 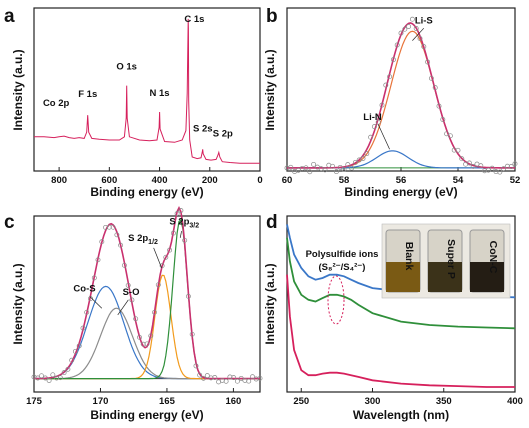 I want to click on peak-label: S 2p1/2, so click(x=143, y=239).